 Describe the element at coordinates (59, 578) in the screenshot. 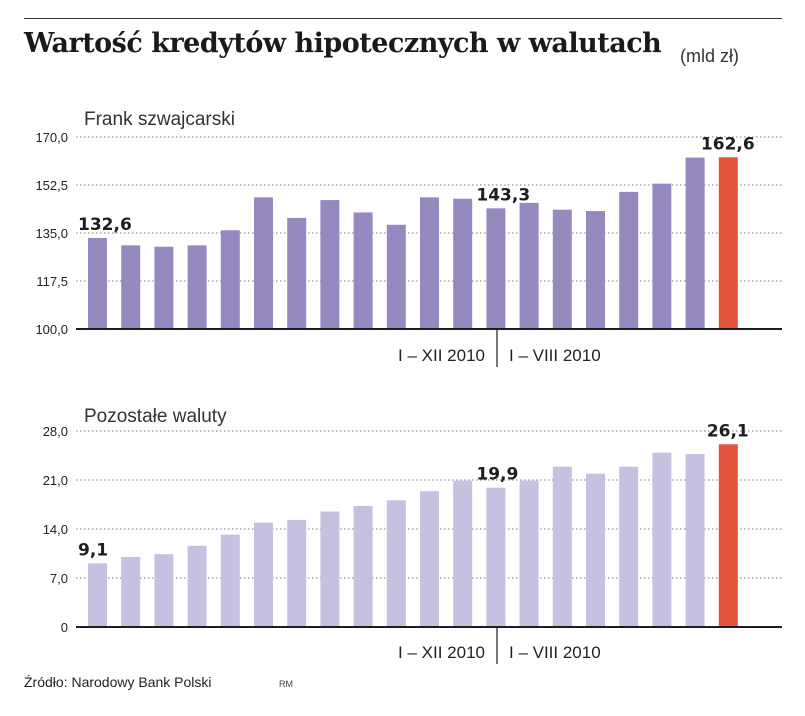

I see `y-tick-label: 7,0` at that location.